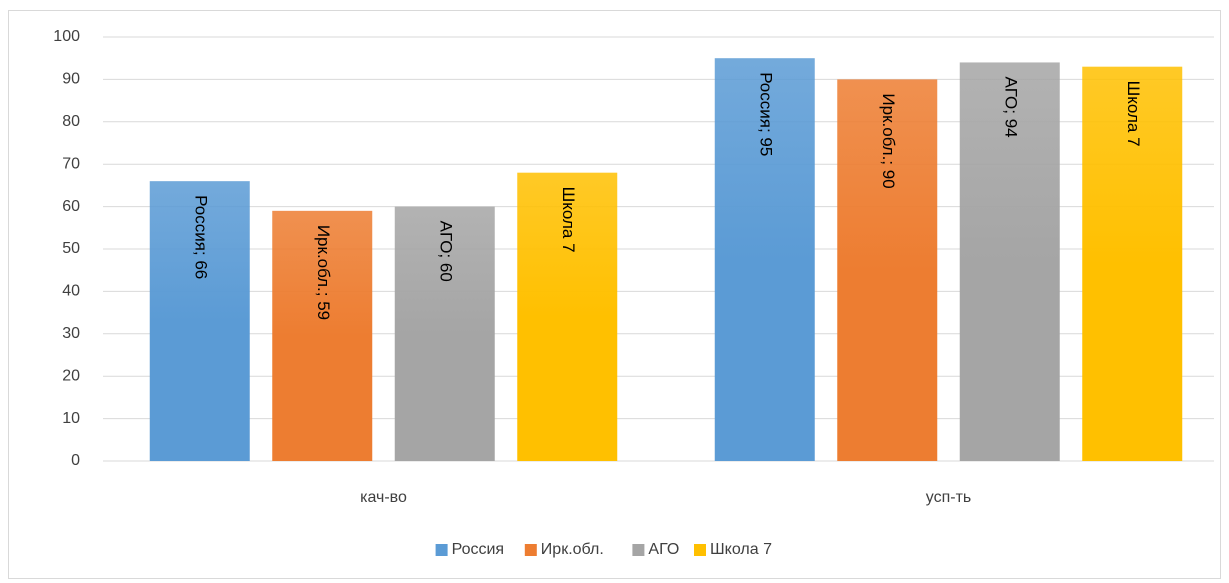  What do you see at coordinates (323, 272) in the screenshot?
I see `data-label: Ирк.обл.; 59` at bounding box center [323, 272].